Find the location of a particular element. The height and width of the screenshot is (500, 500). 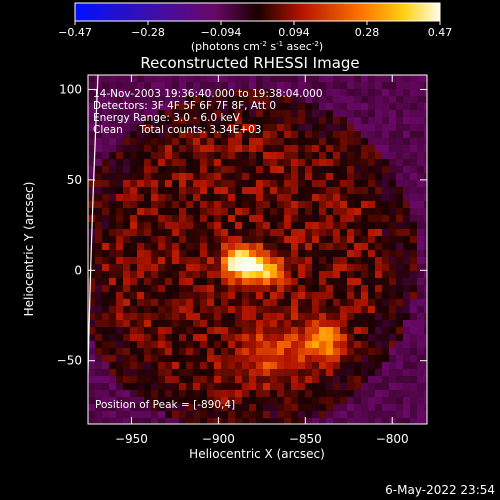

y-tick-label: 100 is located at coordinates (70, 89).